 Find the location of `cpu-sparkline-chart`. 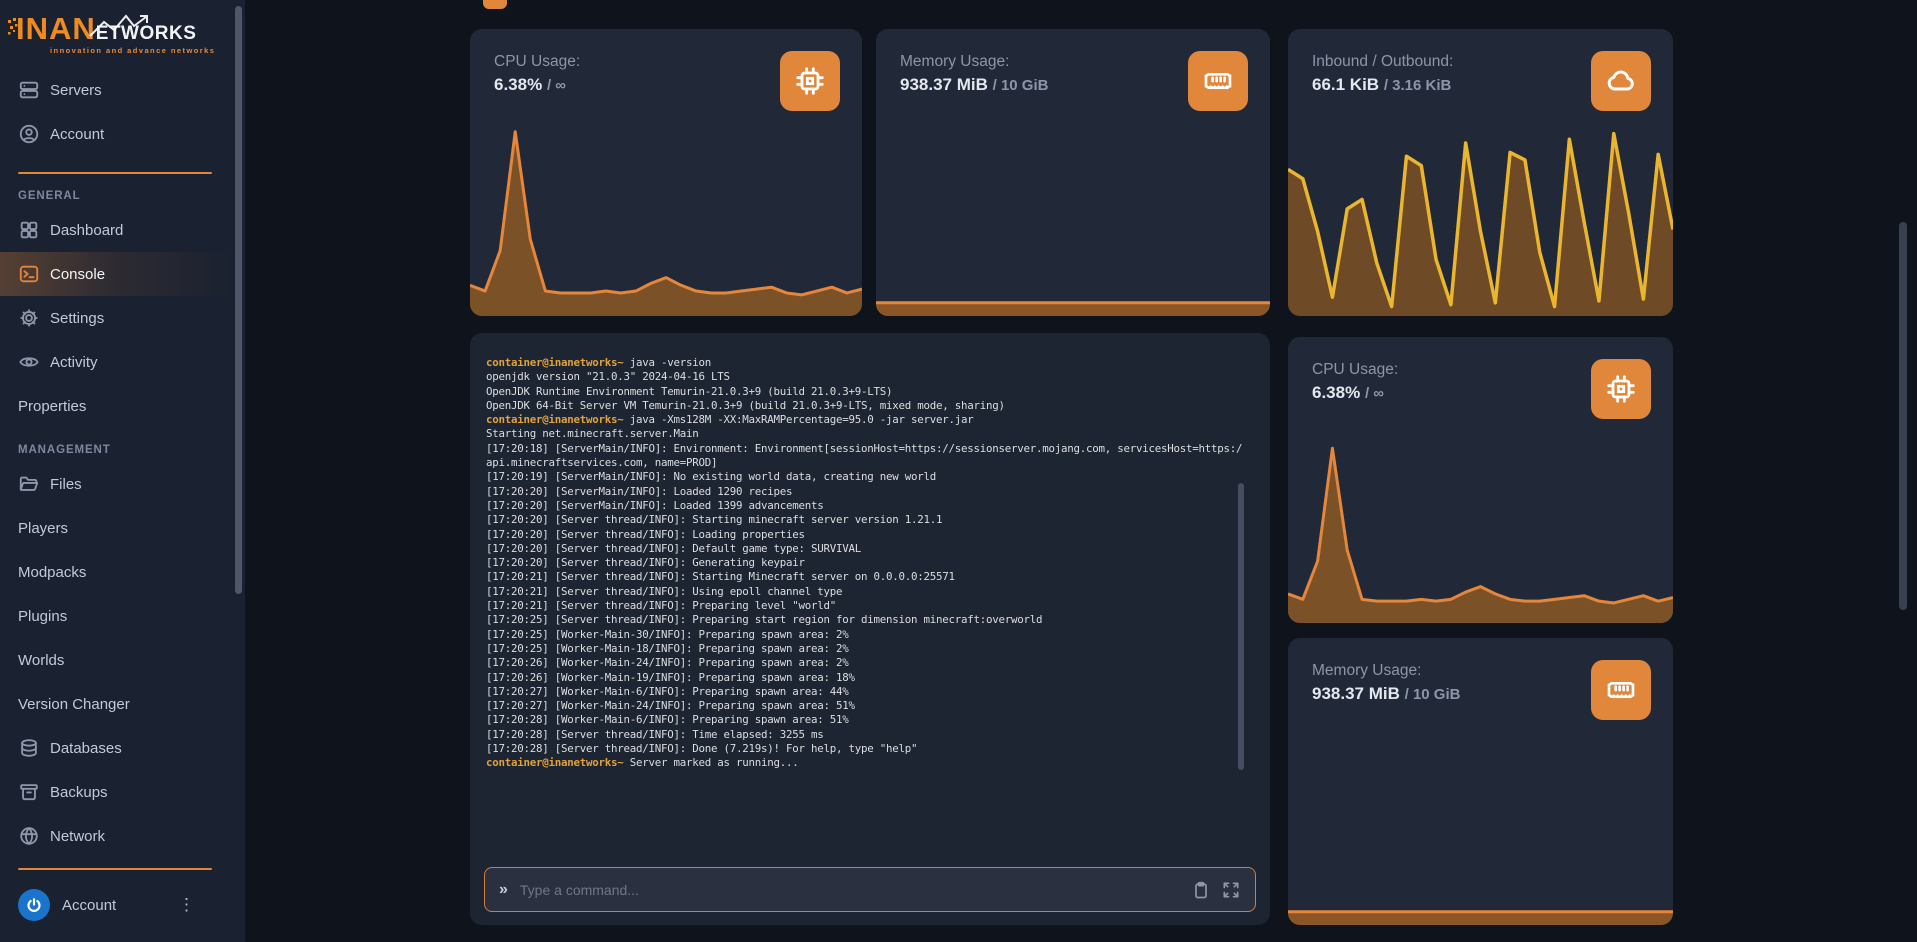

cpu-sparkline-chart is located at coordinates (1480, 532).